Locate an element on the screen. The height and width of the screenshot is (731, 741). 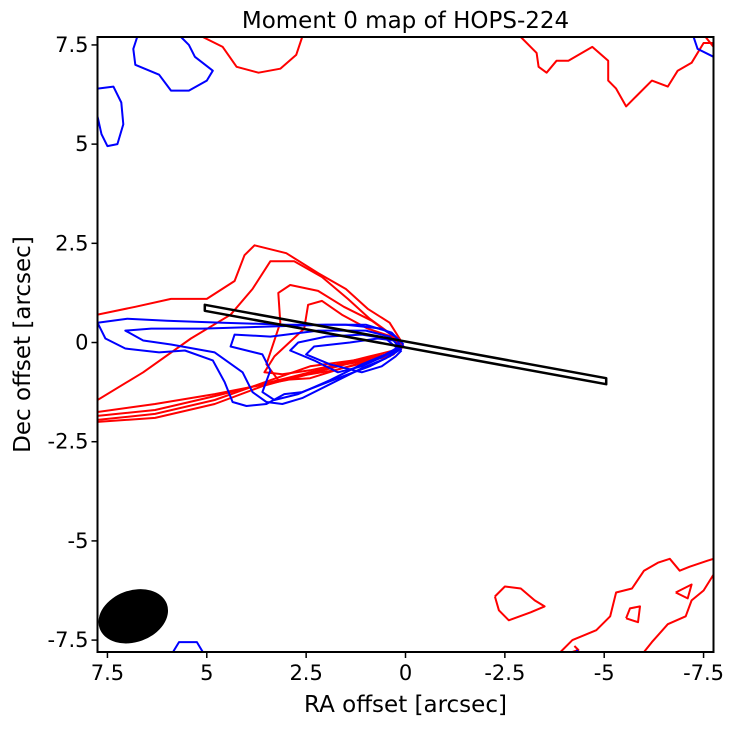
y-tick-label-5: -5 is located at coordinates (78, 541).